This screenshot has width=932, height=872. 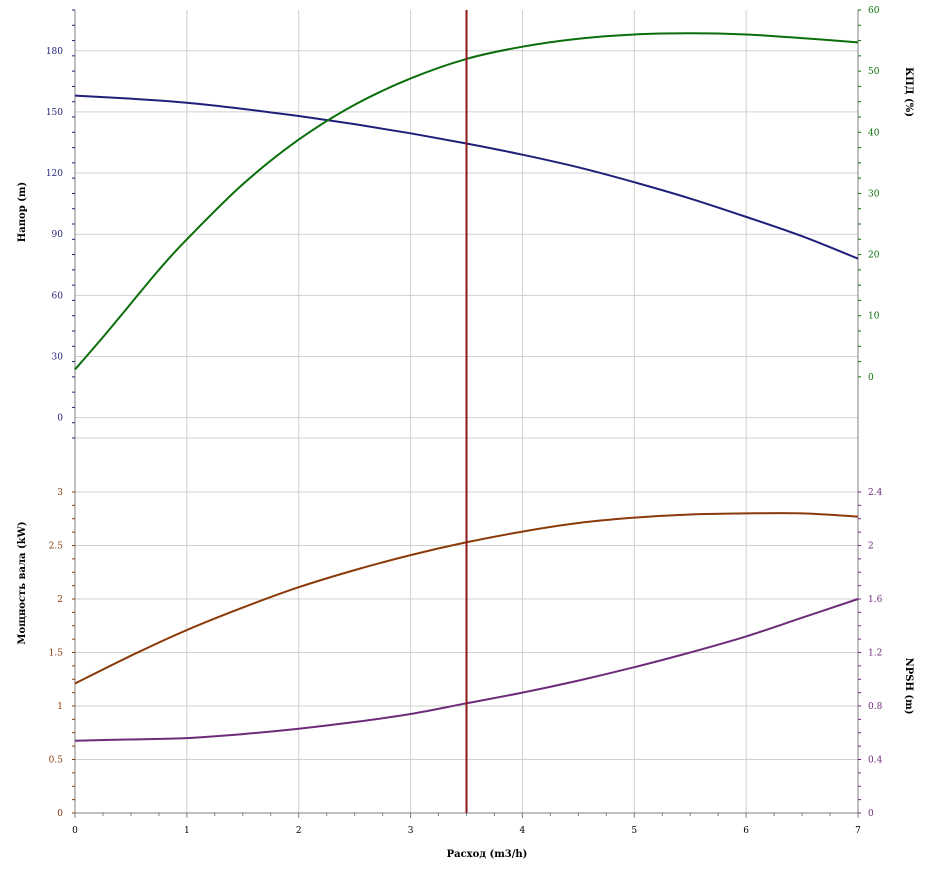 I want to click on efficiency-tick-label: 20, so click(x=874, y=256).